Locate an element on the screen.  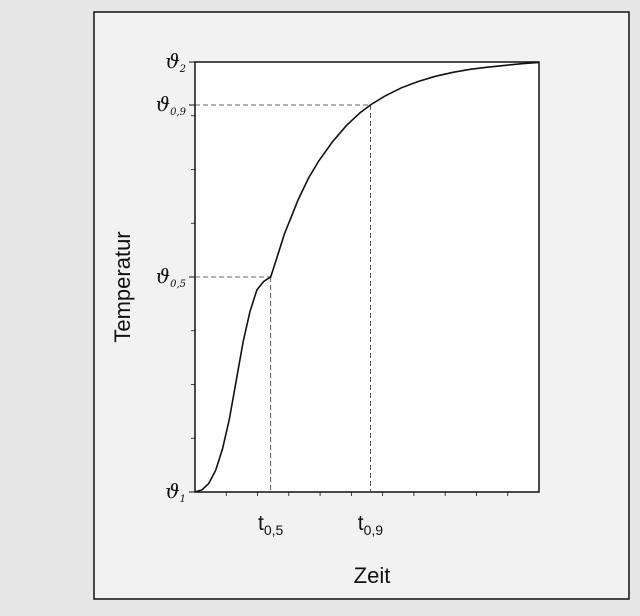
y-tick-labels: ϑ1 ϑ0,5 ϑ0,9 ϑ2 is located at coordinates (175, 277).